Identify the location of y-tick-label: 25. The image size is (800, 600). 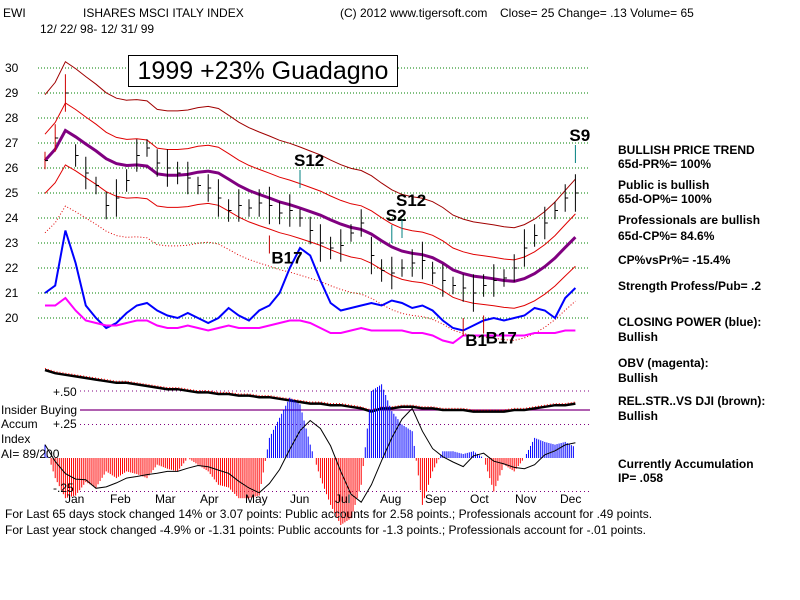
(12, 193).